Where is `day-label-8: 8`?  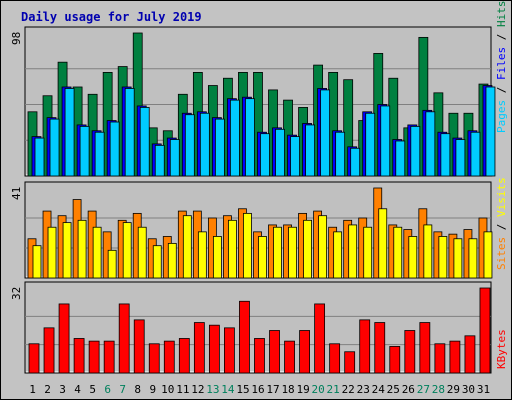 day-label-8: 8 is located at coordinates (137, 389).